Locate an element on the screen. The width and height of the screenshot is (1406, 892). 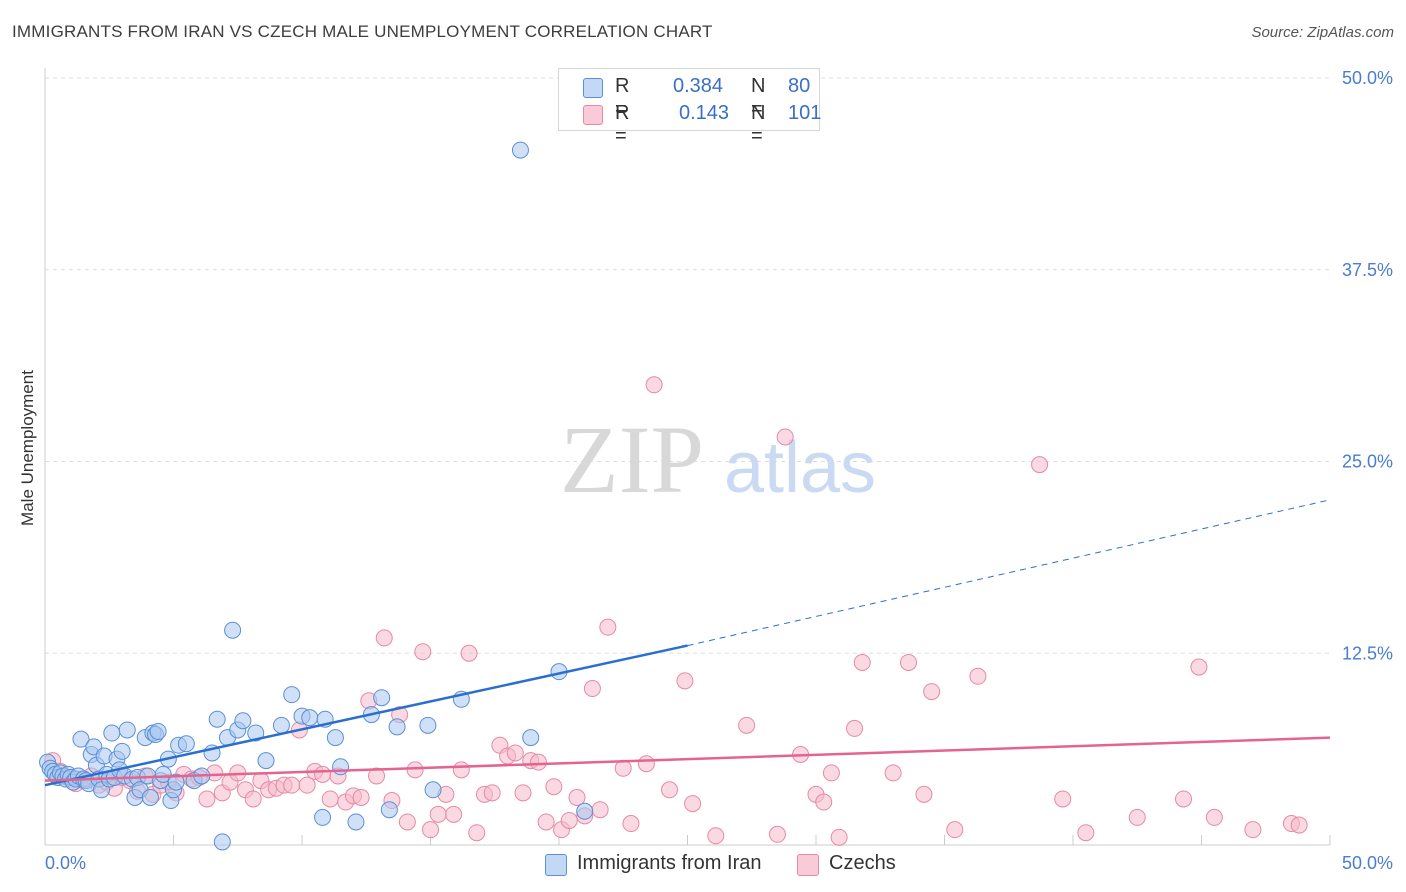
legend-swatch-czechs is located at coordinates (593, 115).